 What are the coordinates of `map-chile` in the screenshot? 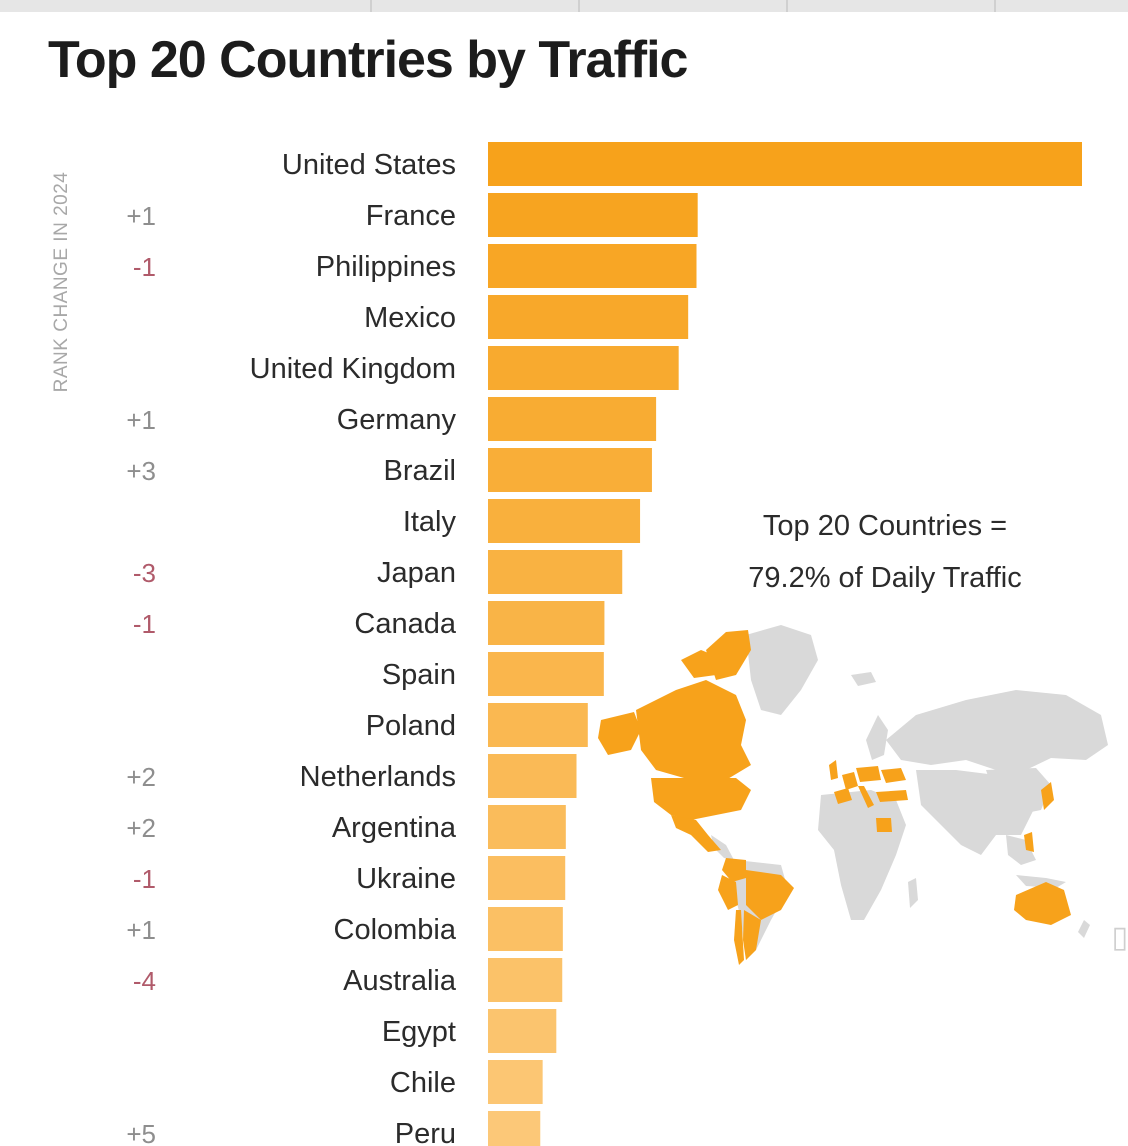 It's located at (739, 937).